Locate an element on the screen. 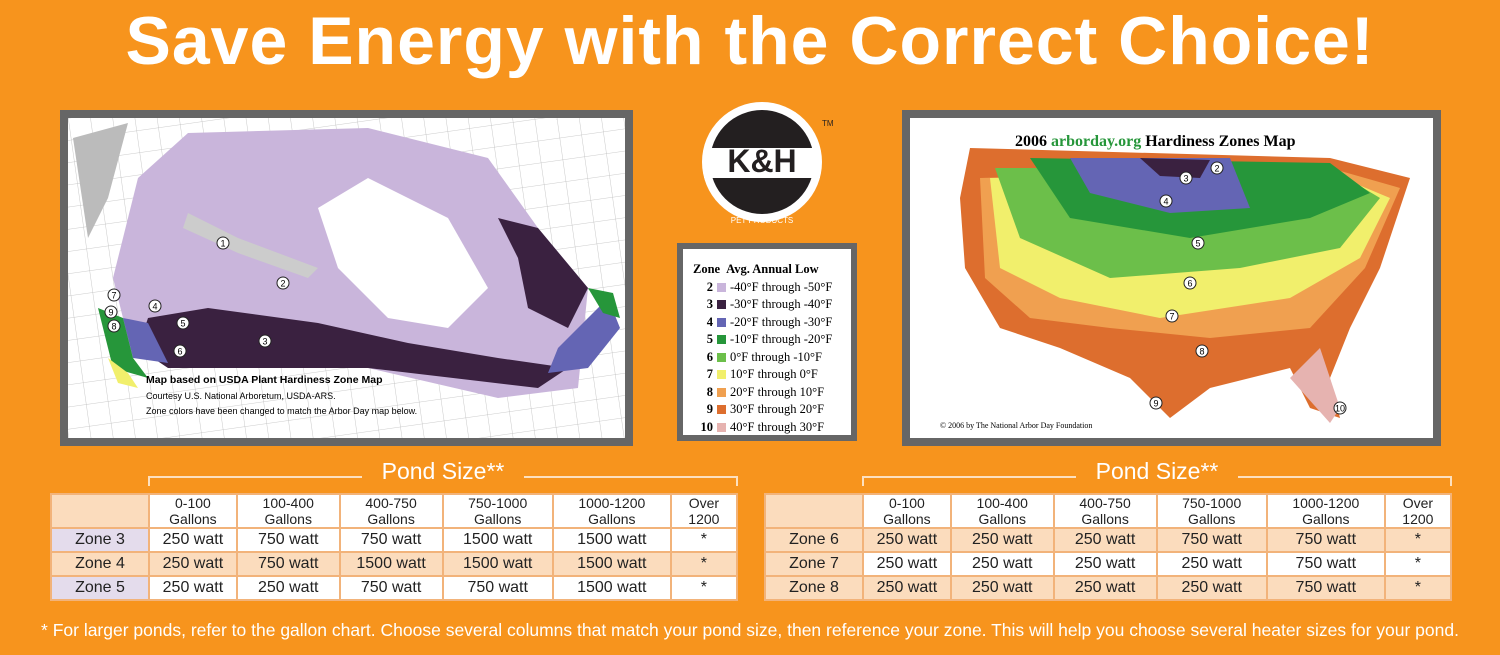 The width and height of the screenshot is (1500, 655). legend-zone: 3 is located at coordinates (709, 304).